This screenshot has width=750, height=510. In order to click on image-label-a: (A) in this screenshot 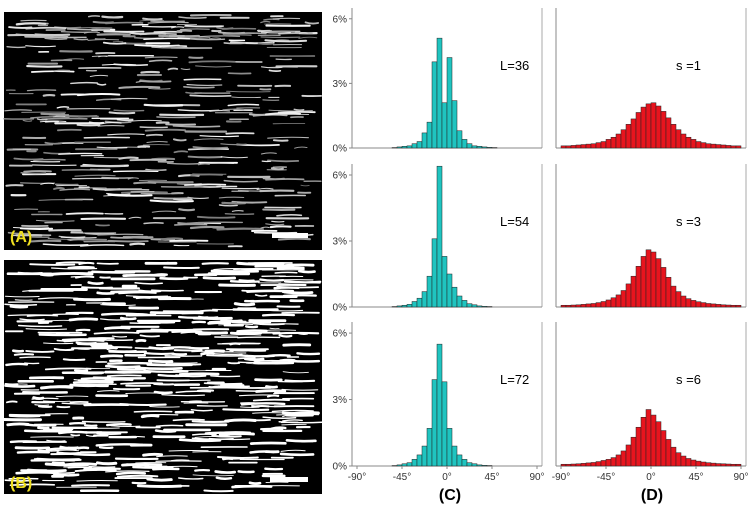, I will do `click(21, 237)`.